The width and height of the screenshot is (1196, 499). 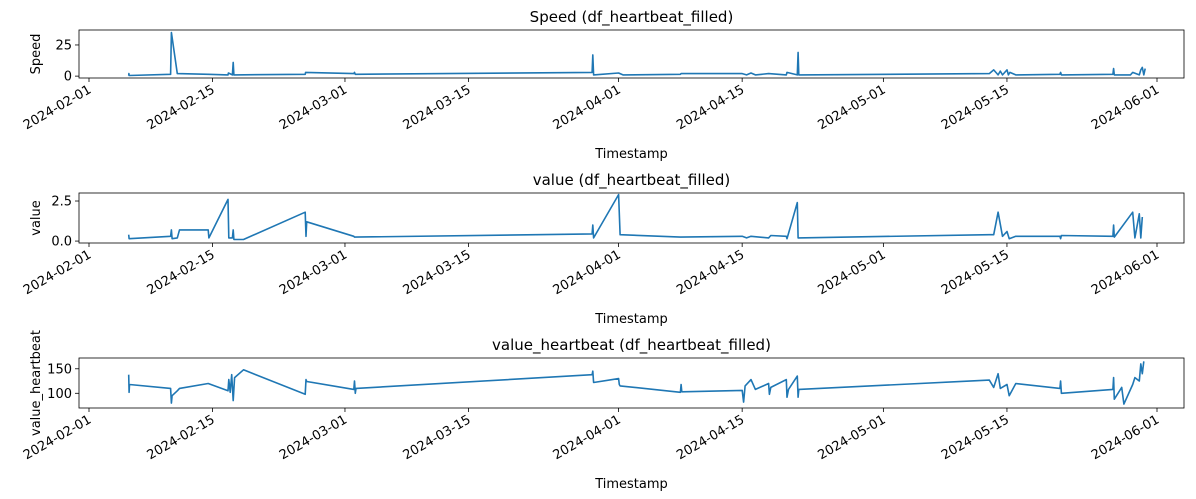 I want to click on subplot-title: value_heartbeat (df_heartbeat_filled), so click(x=631, y=345).